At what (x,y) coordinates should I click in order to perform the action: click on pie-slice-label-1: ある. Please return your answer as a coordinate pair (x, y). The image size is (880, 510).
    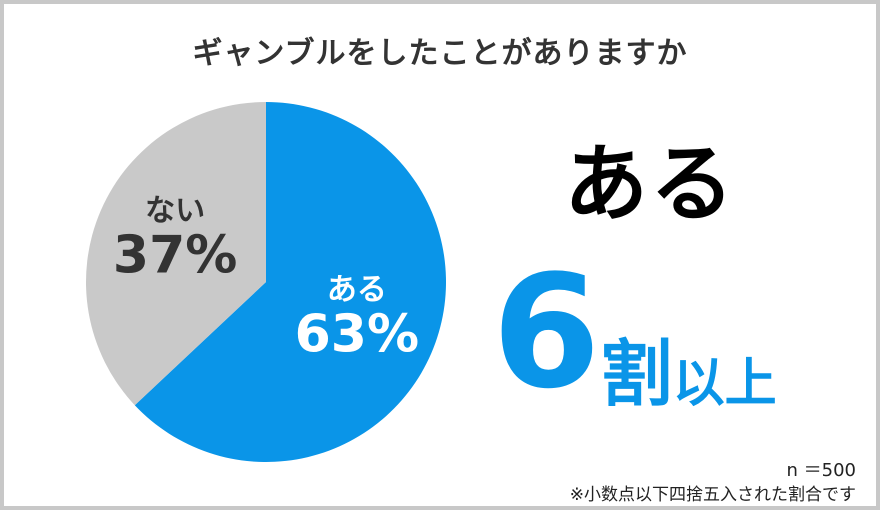
    Looking at the image, I should click on (357, 289).